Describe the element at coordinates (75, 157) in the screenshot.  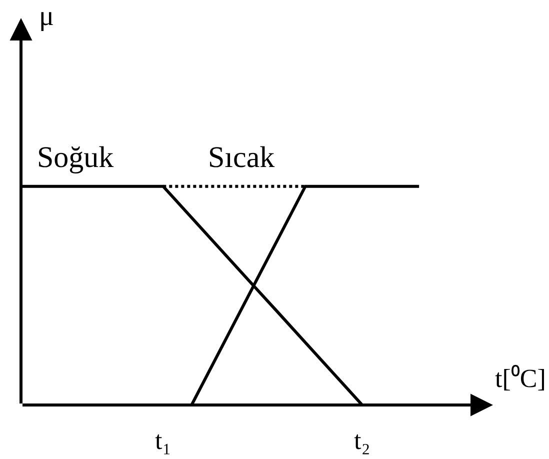
I see `series-label: Soğuk` at that location.